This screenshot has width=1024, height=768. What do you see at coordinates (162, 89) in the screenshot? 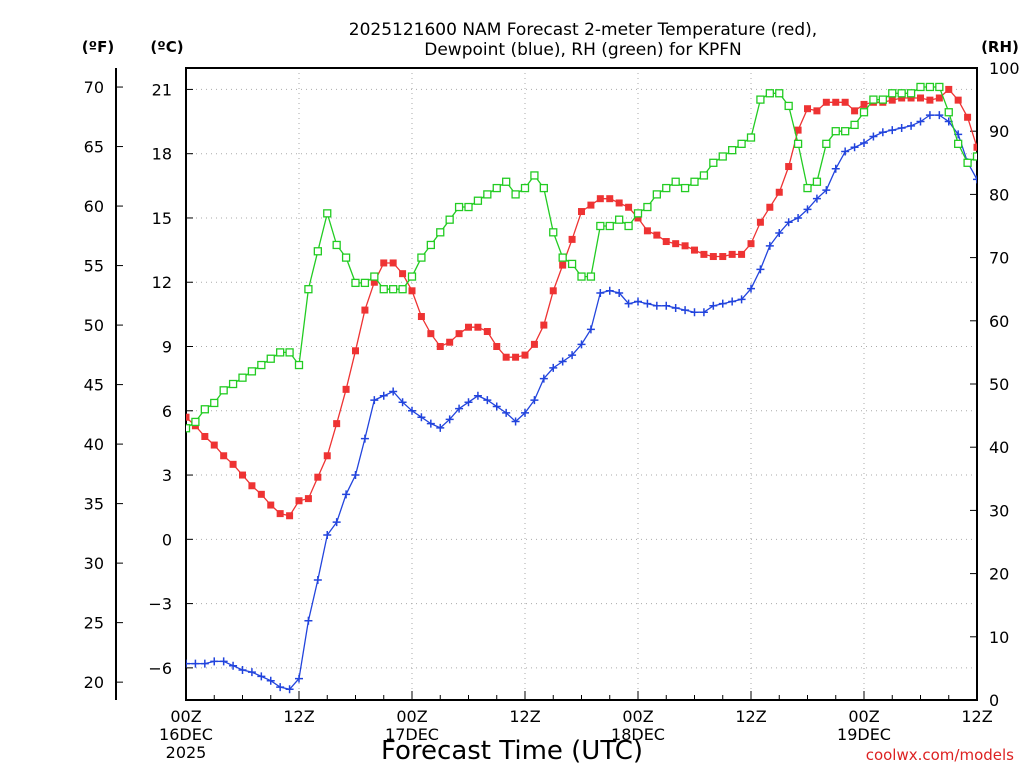
I see `celsius-tick-label: 21` at bounding box center [162, 89].